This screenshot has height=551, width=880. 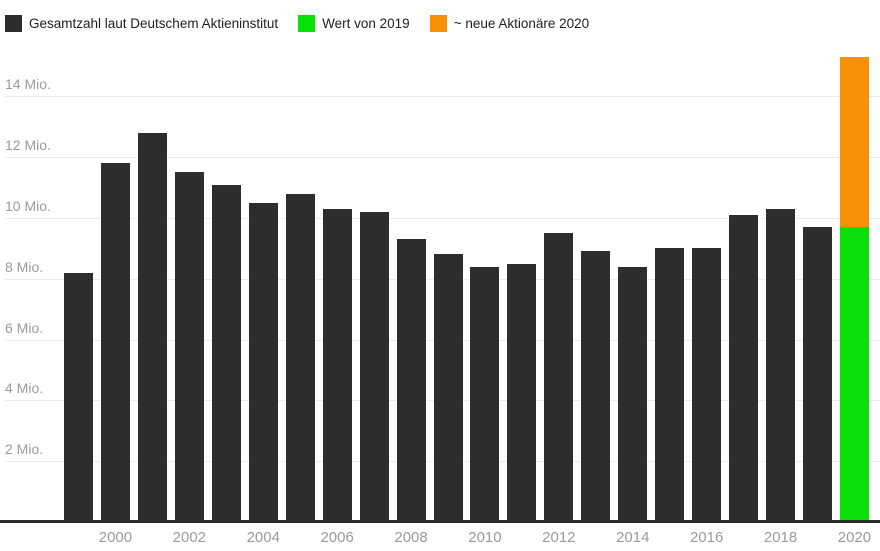 What do you see at coordinates (115, 342) in the screenshot?
I see `bar-2000-gesamtzahl` at bounding box center [115, 342].